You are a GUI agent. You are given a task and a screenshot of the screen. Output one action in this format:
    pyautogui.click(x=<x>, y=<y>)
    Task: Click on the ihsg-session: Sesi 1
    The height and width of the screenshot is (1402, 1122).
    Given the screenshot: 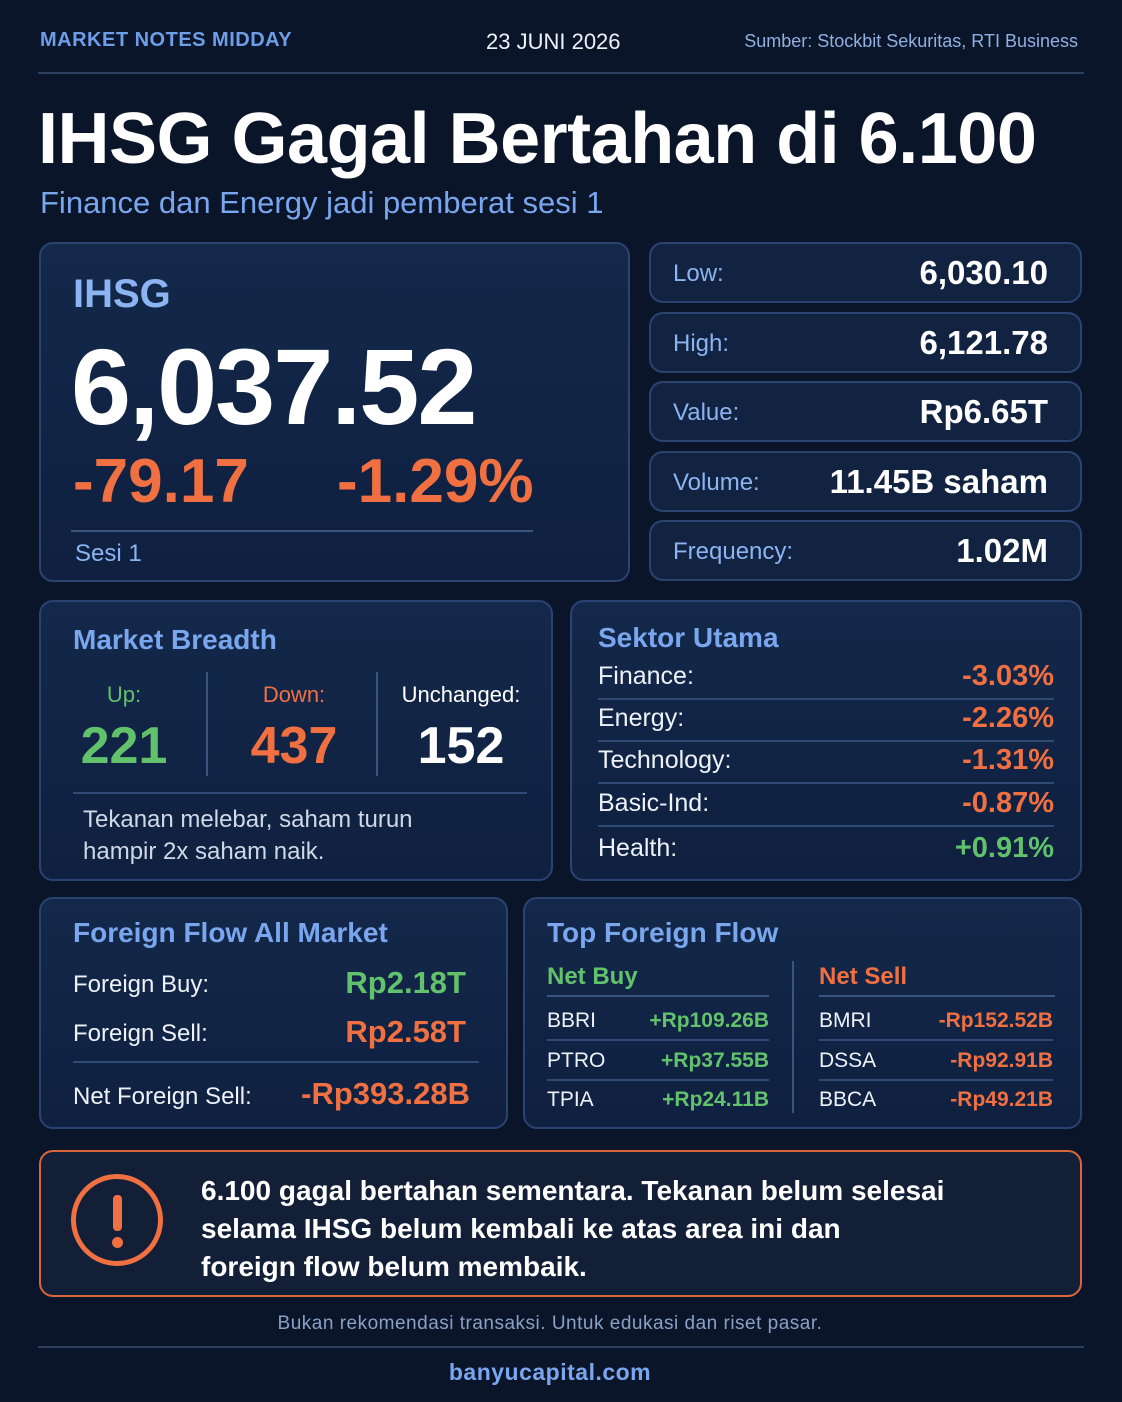 What is the action you would take?
    pyautogui.click(x=108, y=553)
    